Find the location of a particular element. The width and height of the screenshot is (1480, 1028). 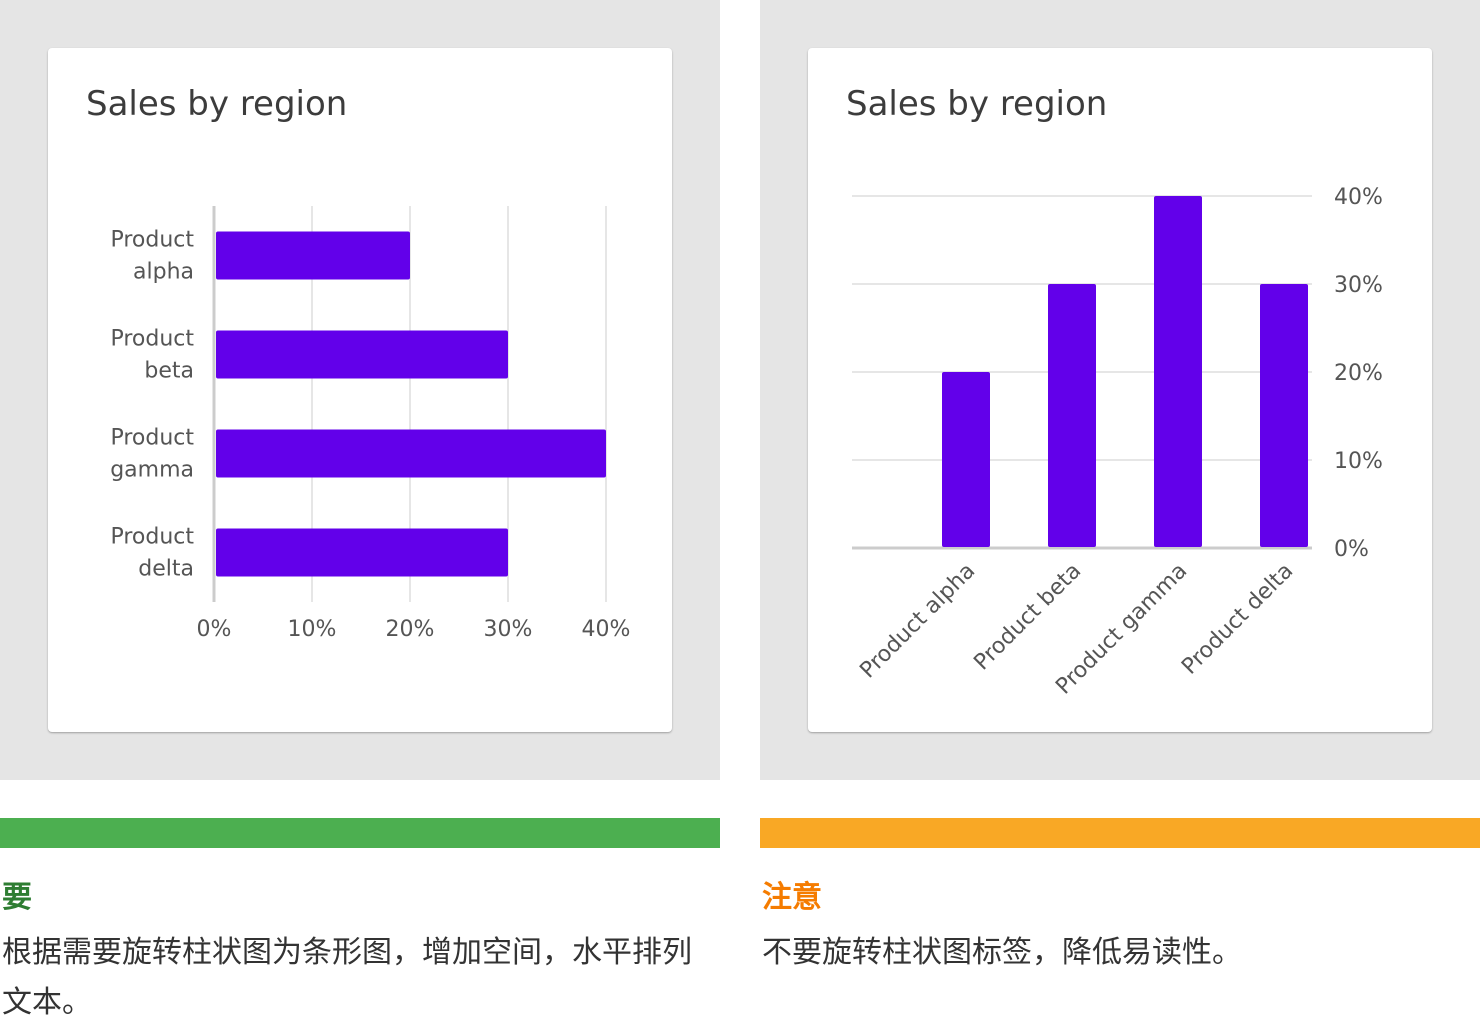

y-tick-label: 20% is located at coordinates (1358, 373).